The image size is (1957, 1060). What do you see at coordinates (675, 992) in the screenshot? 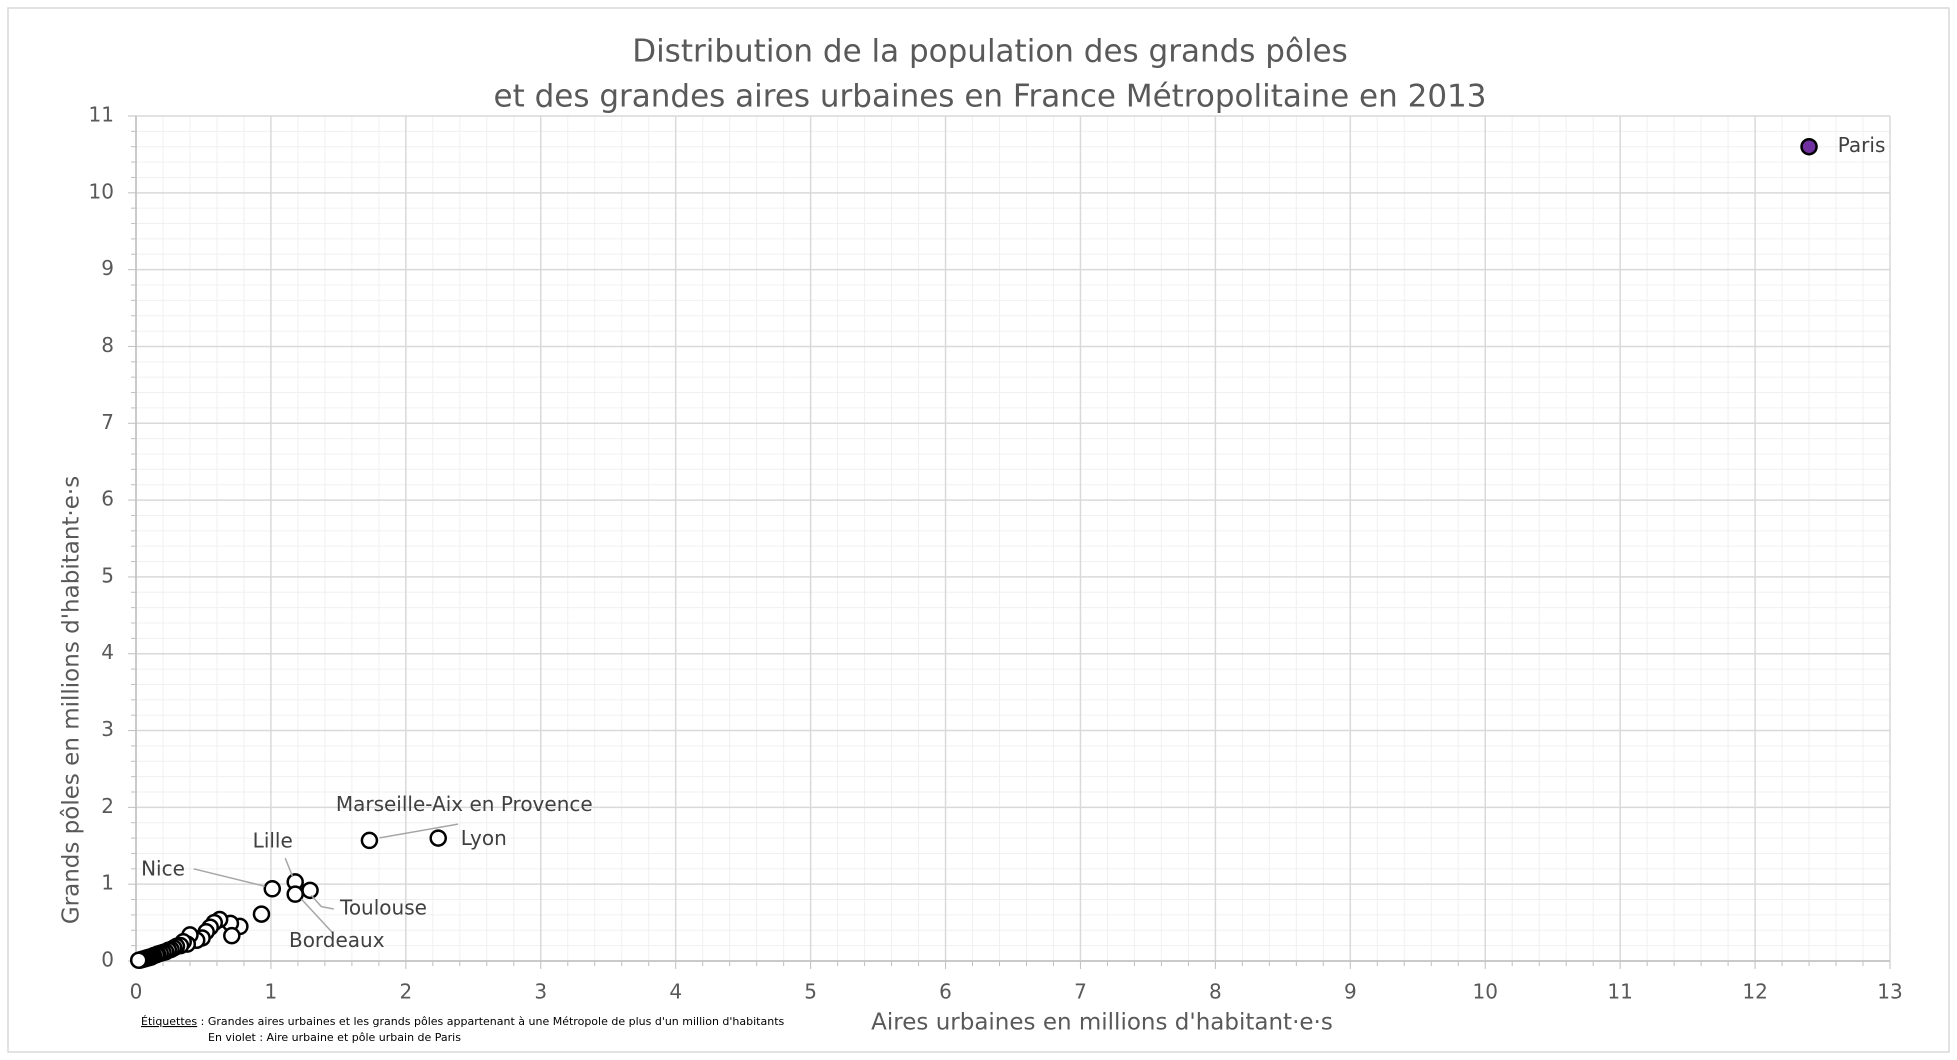
I see `x-tick-label: 4` at bounding box center [675, 992].